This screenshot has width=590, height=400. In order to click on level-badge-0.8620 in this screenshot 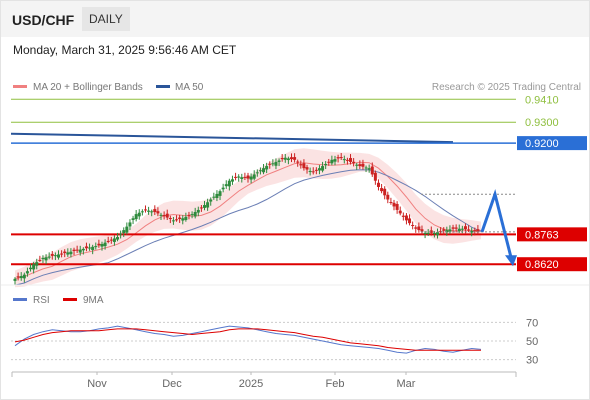, I will do `click(552, 264)`.